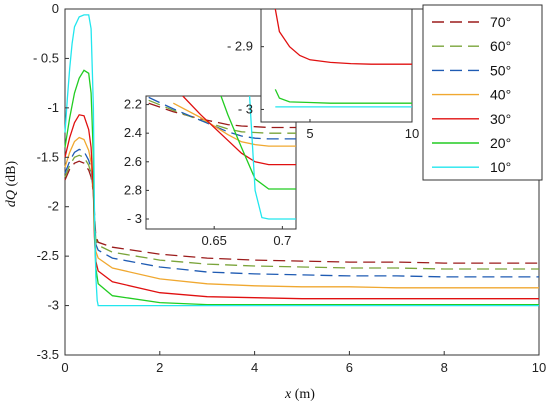 The image size is (550, 407). I want to click on inset-x-tick-label: 10, so click(412, 133).